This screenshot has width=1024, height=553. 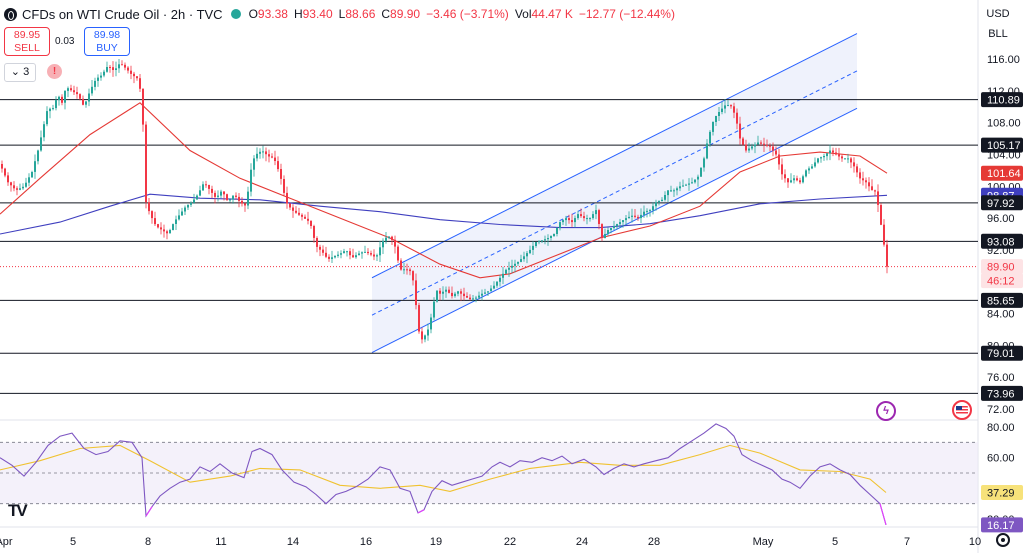 What do you see at coordinates (886, 411) in the screenshot?
I see `lightning-event-icon: ϟ` at bounding box center [886, 411].